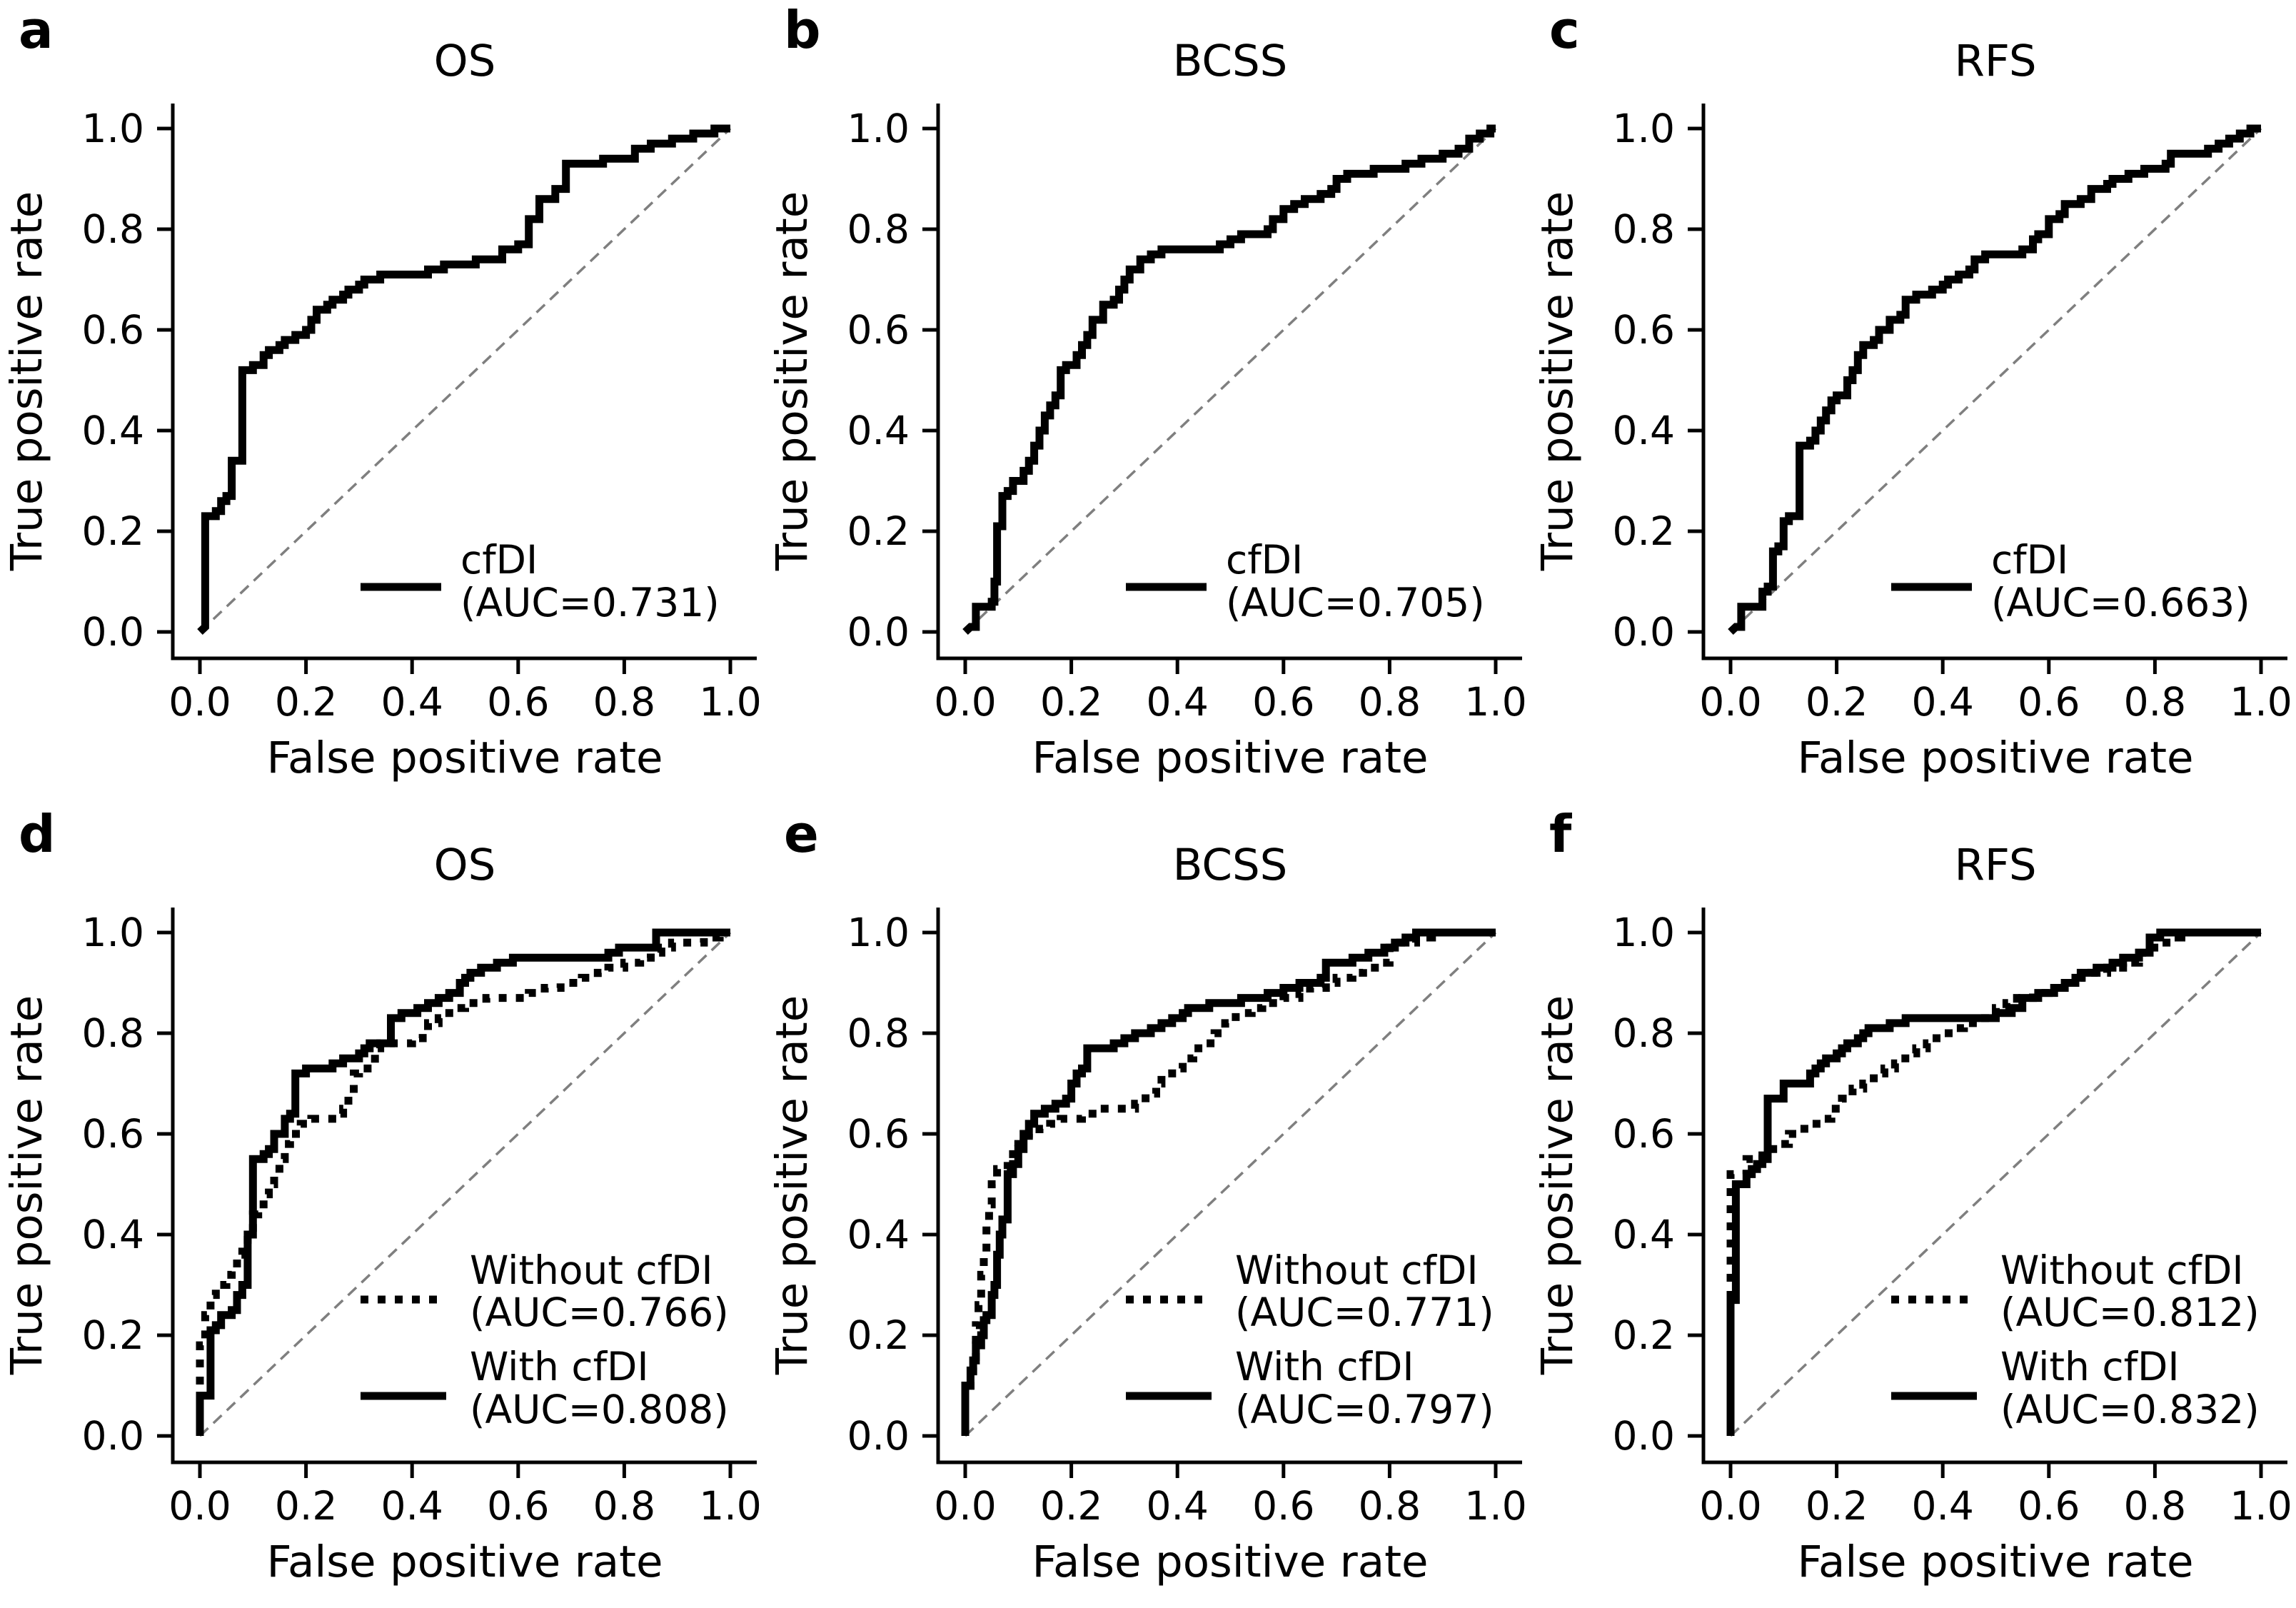 This screenshot has height=1608, width=2296. I want to click on legend-entry-auc: (AUC=0.663), so click(2120, 602).